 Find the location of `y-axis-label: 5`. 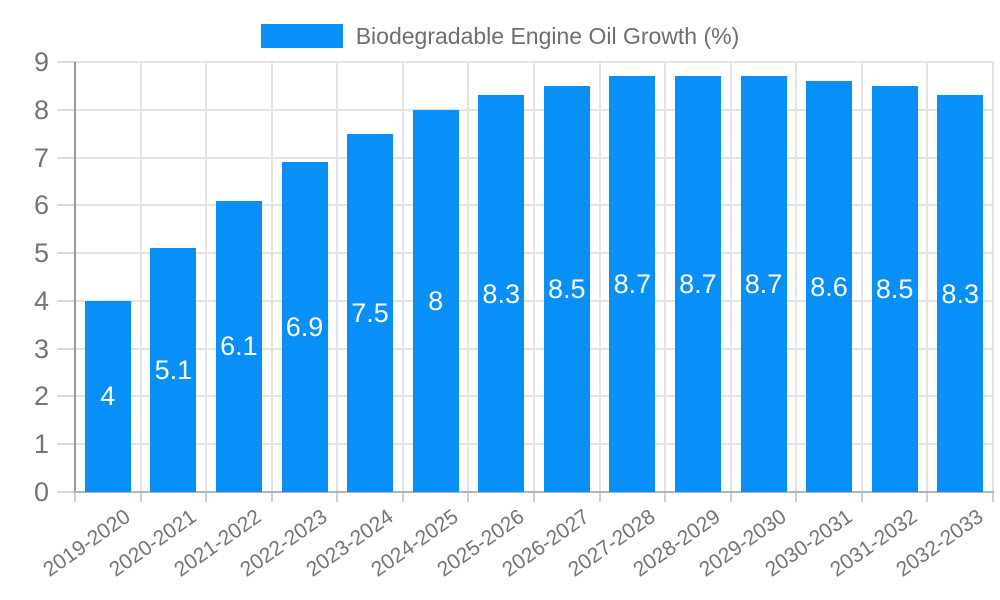

y-axis-label: 5 is located at coordinates (41, 253).